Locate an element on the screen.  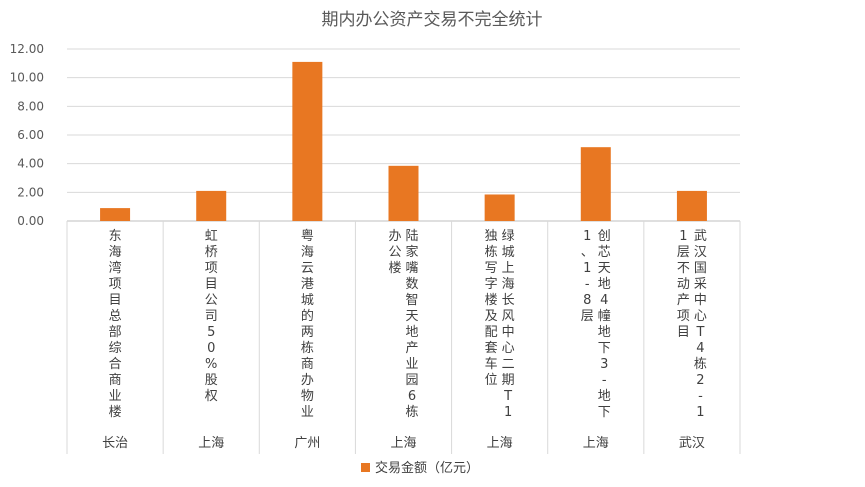
y-tick-label: 0.00 is located at coordinates (30, 221).